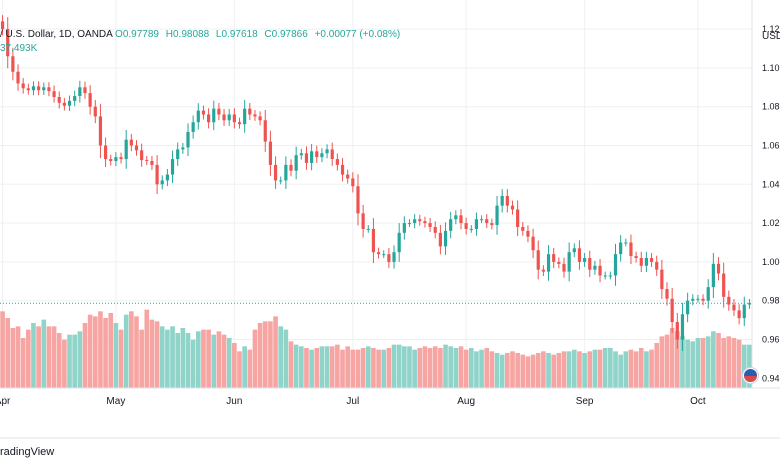 Image resolution: width=780 pixels, height=470 pixels. What do you see at coordinates (187, 34) in the screenshot?
I see `high-value: H0.98088` at bounding box center [187, 34].